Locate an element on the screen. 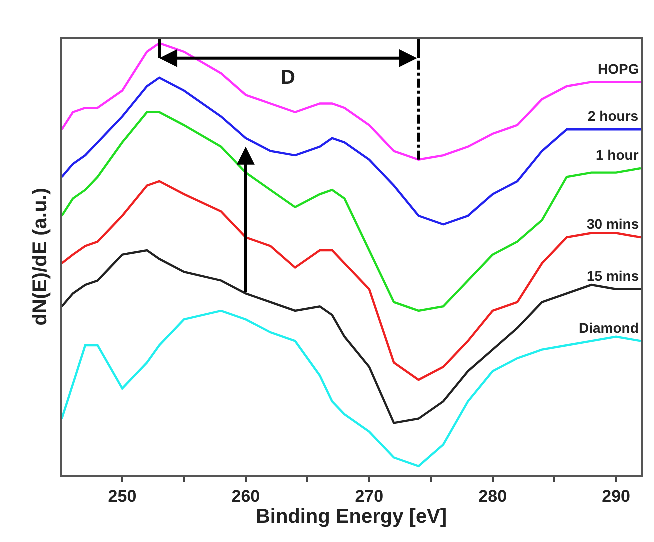 Image resolution: width=654 pixels, height=542 pixels. x-axis-title: Binding Energy [eV] is located at coordinates (352, 517).